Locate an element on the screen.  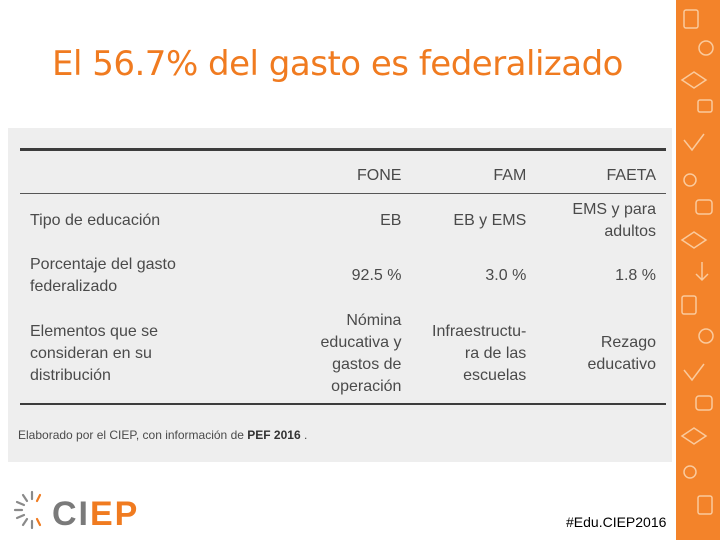
header-fone: FONE is located at coordinates (359, 171).